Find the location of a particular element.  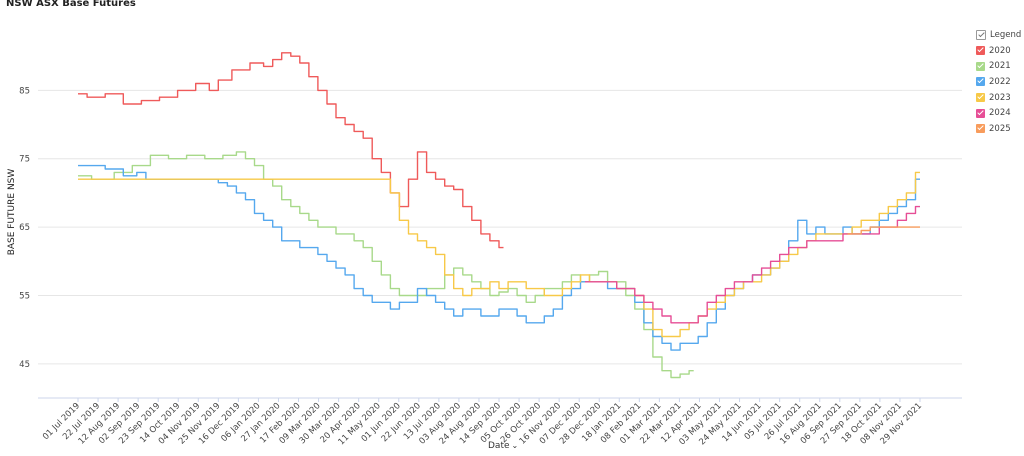

series-line-2024 is located at coordinates (752, 264).